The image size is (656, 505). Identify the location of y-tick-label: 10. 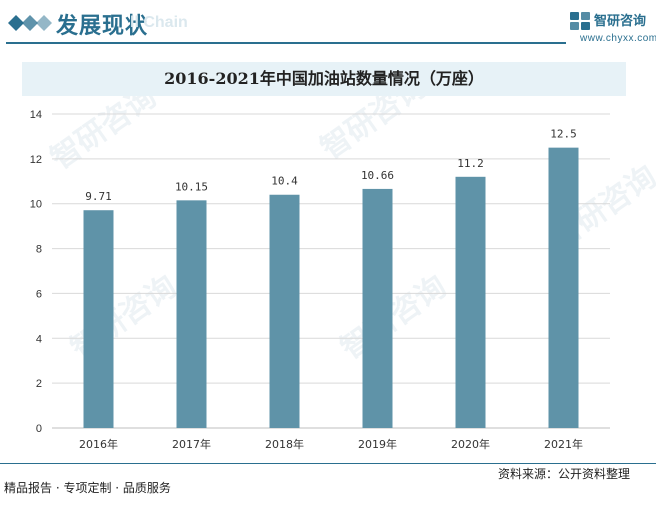
(36, 205).